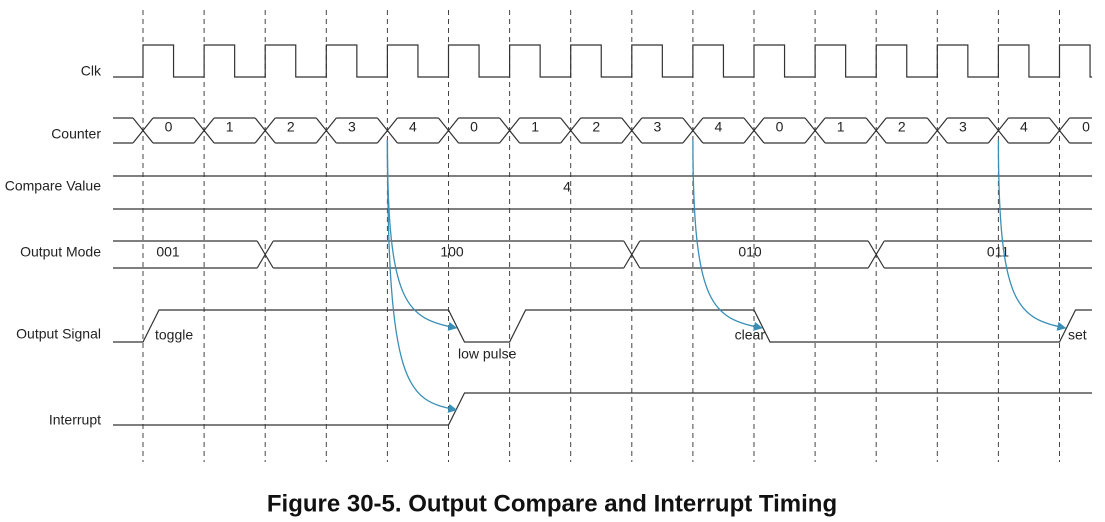 This screenshot has height=522, width=1105. What do you see at coordinates (53, 186) in the screenshot?
I see `signal-label: Compare Value` at bounding box center [53, 186].